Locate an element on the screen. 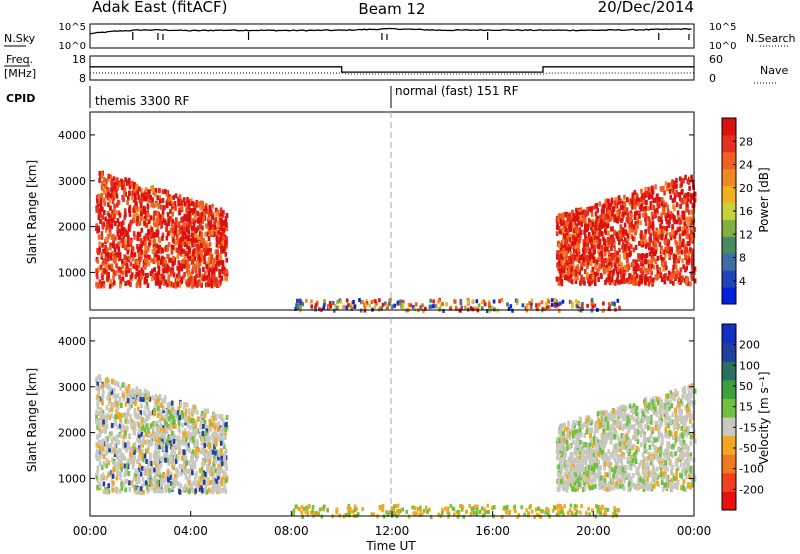 This screenshot has width=800, height=554. noise-right-tick-bottom: 10^0 is located at coordinates (722, 46).